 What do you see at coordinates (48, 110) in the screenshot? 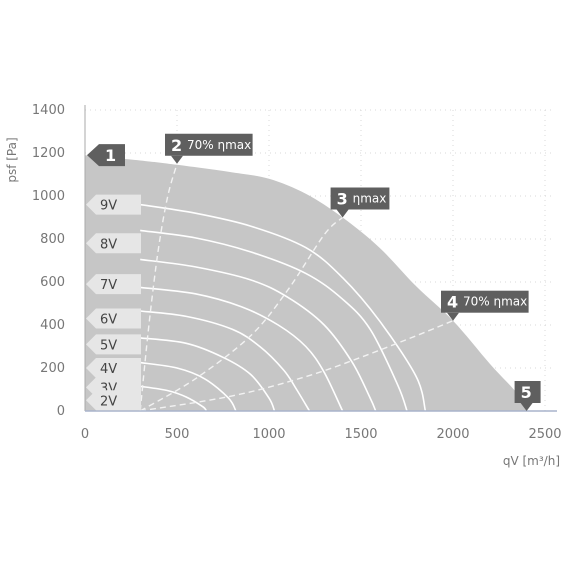
I see `y-tick-label: 1400` at bounding box center [48, 110].